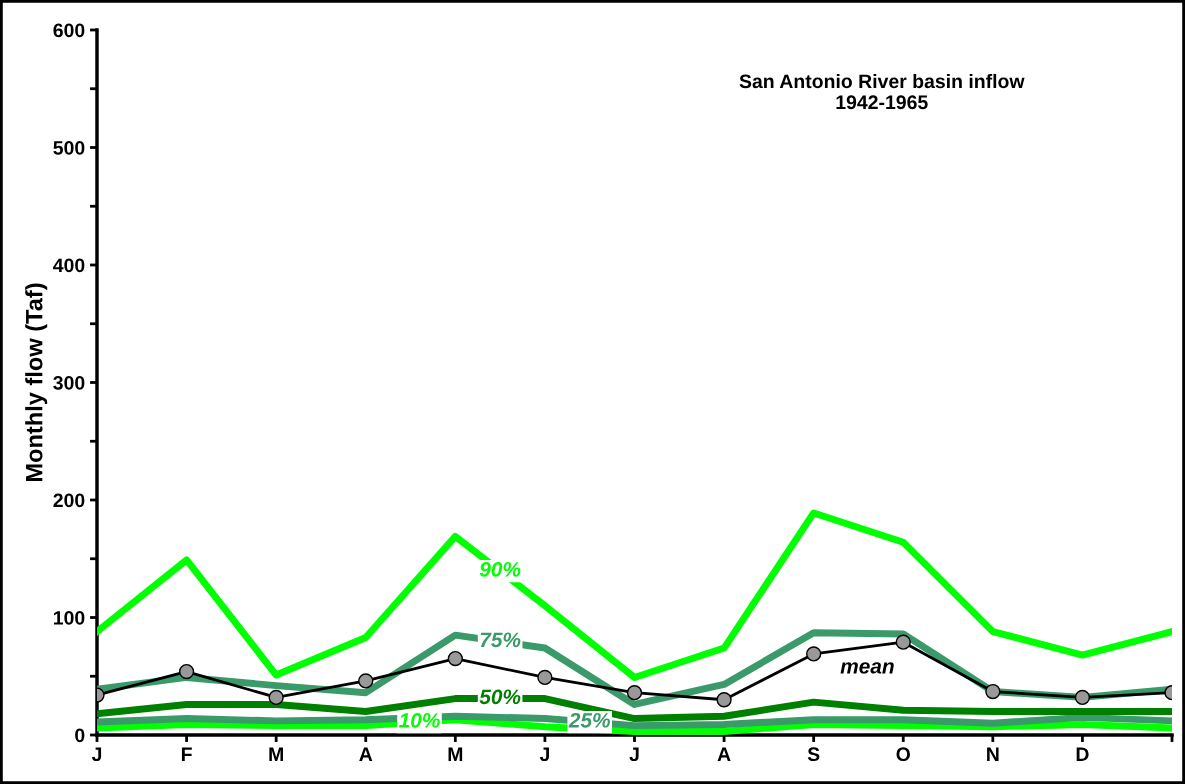 The height and width of the screenshot is (784, 1185). Describe the element at coordinates (69, 382) in the screenshot. I see `y-tick-label: 300` at that location.